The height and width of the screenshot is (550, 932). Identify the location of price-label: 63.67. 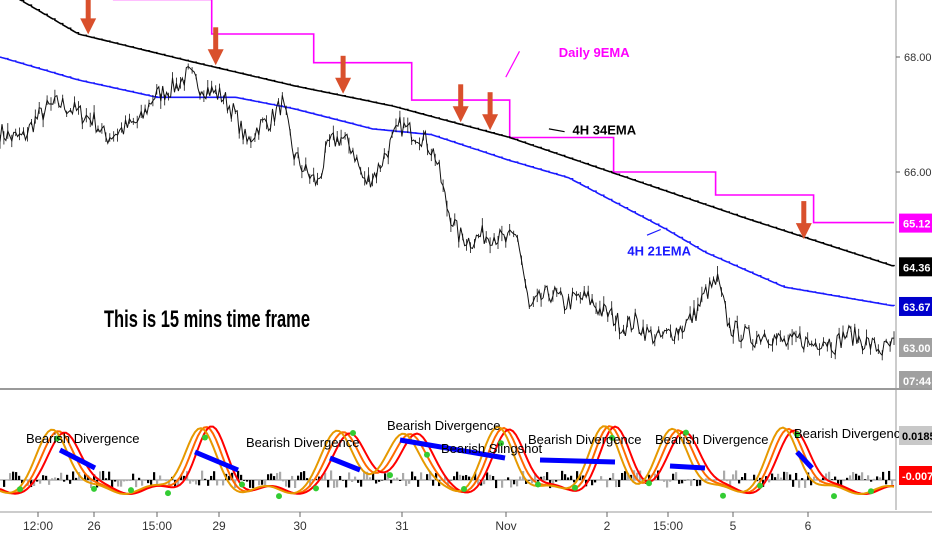
(915, 306).